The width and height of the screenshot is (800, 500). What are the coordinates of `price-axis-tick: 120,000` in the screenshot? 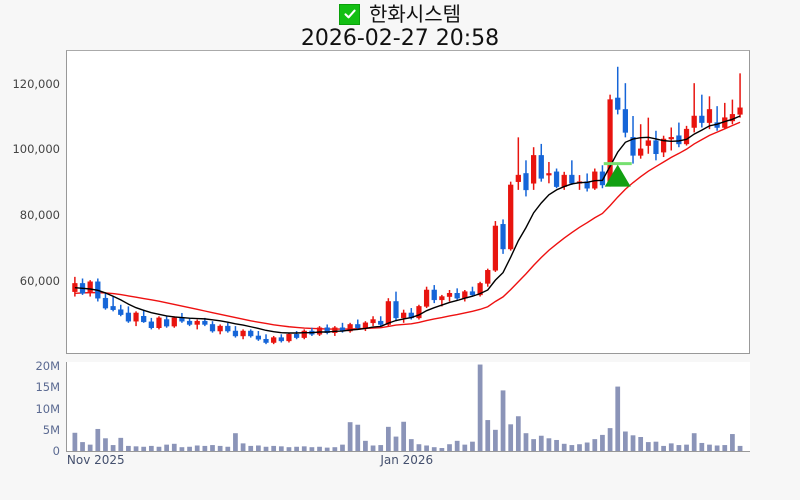 It's located at (36, 83).